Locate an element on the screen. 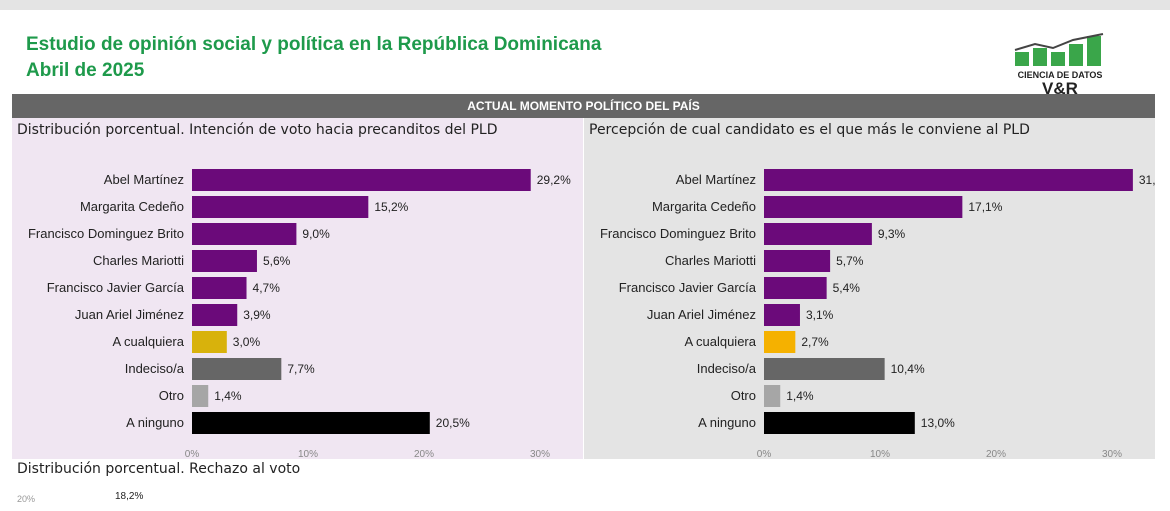 The height and width of the screenshot is (511, 1170). data-label: 17,1% is located at coordinates (985, 207).